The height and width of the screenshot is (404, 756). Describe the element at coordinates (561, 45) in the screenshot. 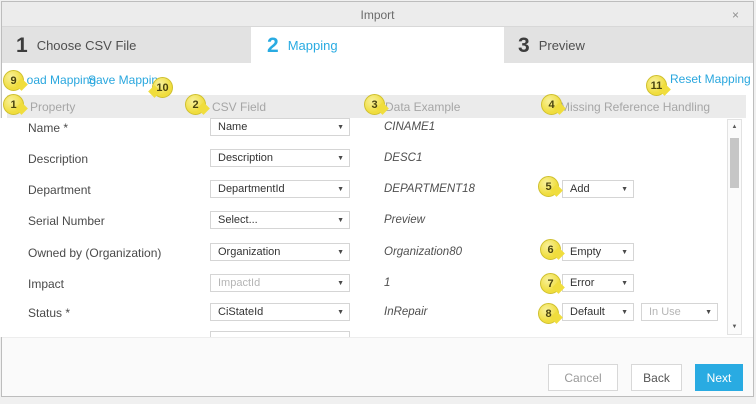

I see `step-label: Preview` at that location.